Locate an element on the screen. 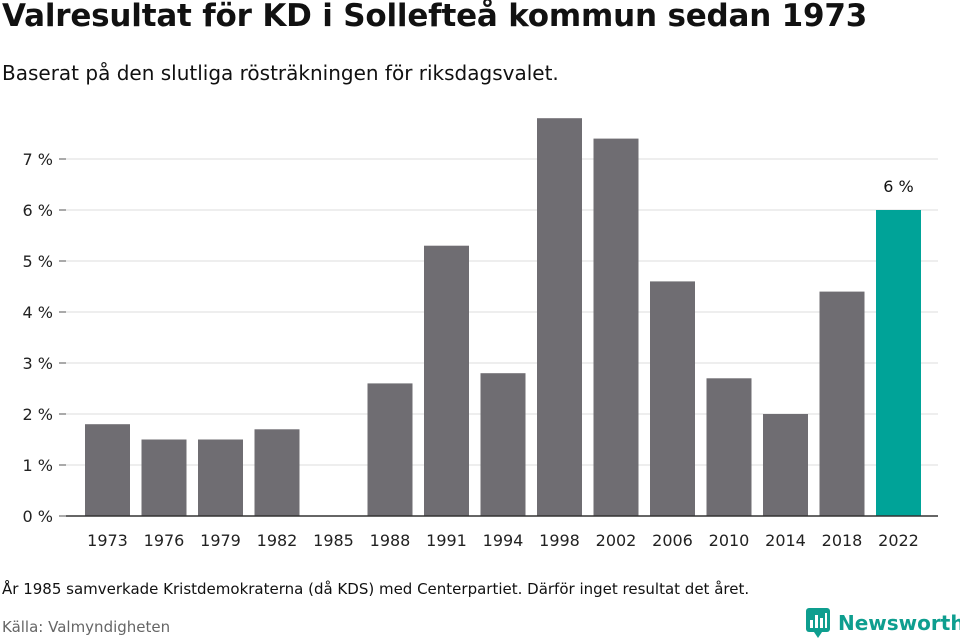 The image size is (960, 640). bar-2006 is located at coordinates (672, 398).